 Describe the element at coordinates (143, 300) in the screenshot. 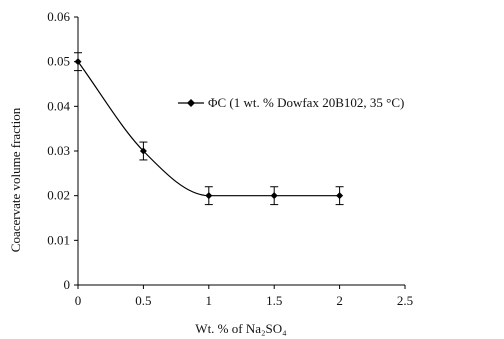

I see `x-tick-label: 0.5` at that location.